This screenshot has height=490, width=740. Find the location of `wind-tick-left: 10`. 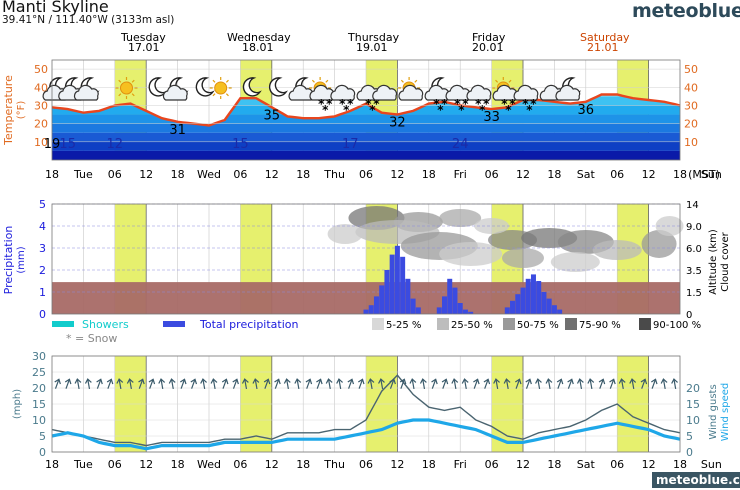

wind-tick-left: 10 is located at coordinates (39, 420).